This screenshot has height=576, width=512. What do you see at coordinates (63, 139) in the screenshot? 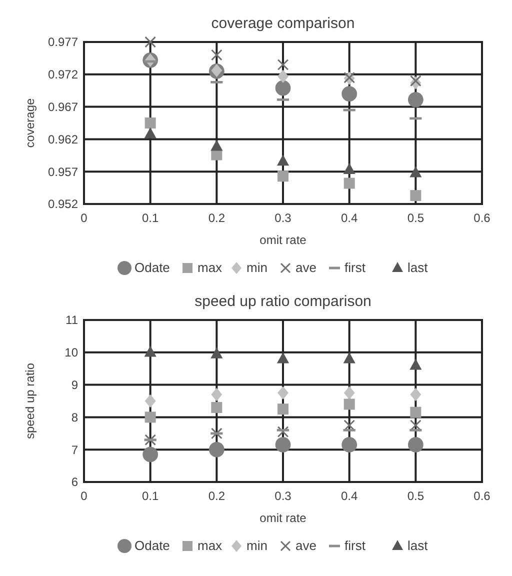
I see `y-tick-label: 0.962` at bounding box center [63, 139].